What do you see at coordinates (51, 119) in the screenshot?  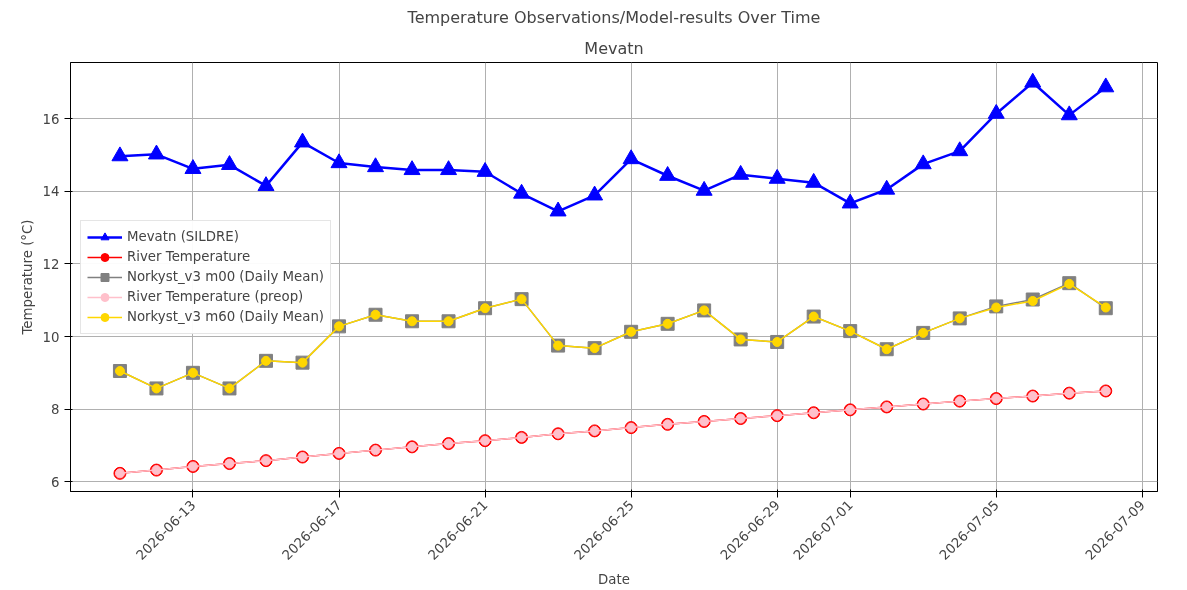 I see `y-tick-label: 16` at bounding box center [51, 119].